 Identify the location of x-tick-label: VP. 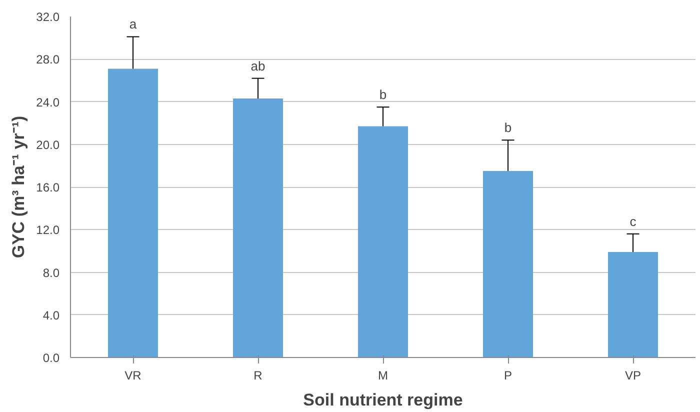
(633, 375).